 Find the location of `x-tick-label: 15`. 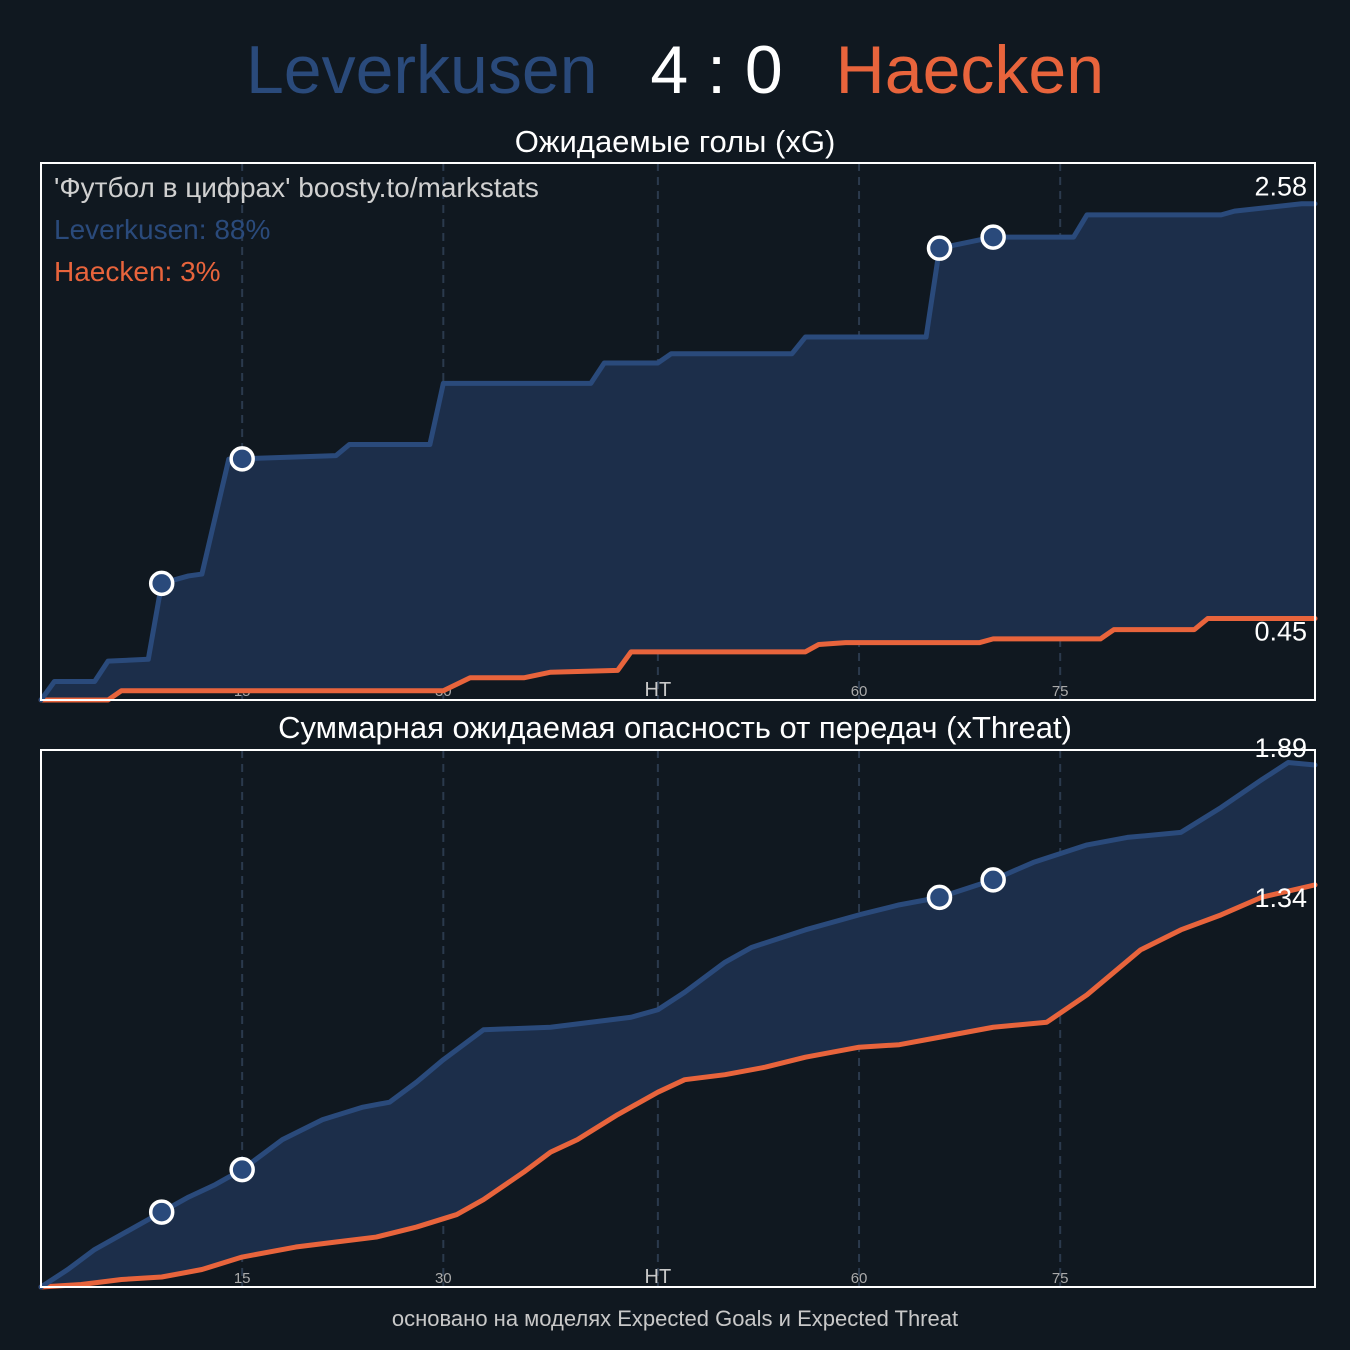

x-tick-label: 15 is located at coordinates (242, 1278).